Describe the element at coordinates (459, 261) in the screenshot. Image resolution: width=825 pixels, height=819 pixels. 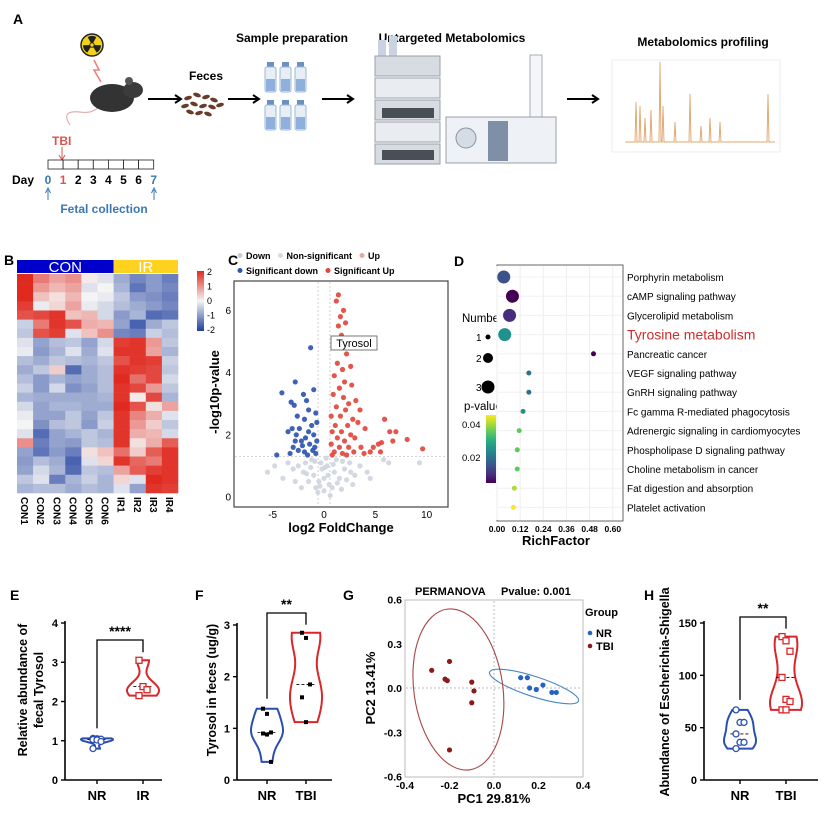
I see `panel-label-d: D` at that location.